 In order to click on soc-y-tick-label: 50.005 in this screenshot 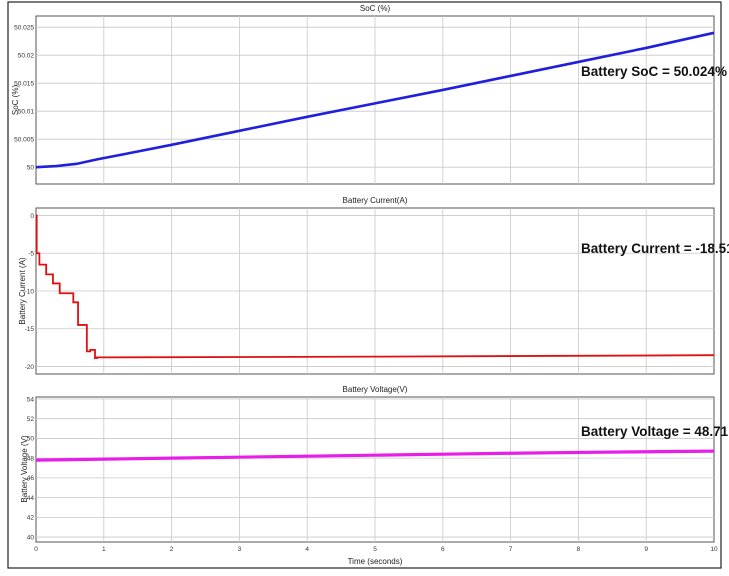, I will do `click(24, 140)`.